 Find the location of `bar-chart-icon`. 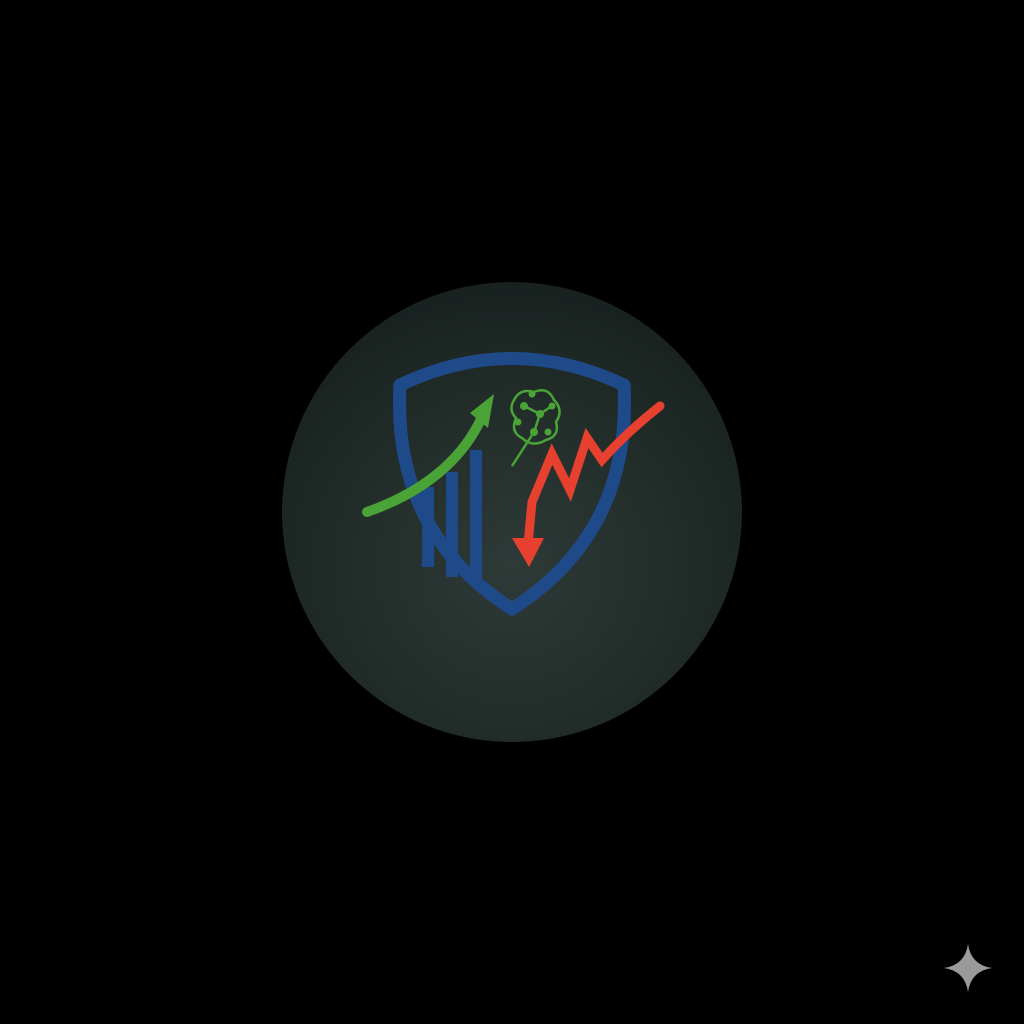

bar-chart-icon is located at coordinates (452, 517).